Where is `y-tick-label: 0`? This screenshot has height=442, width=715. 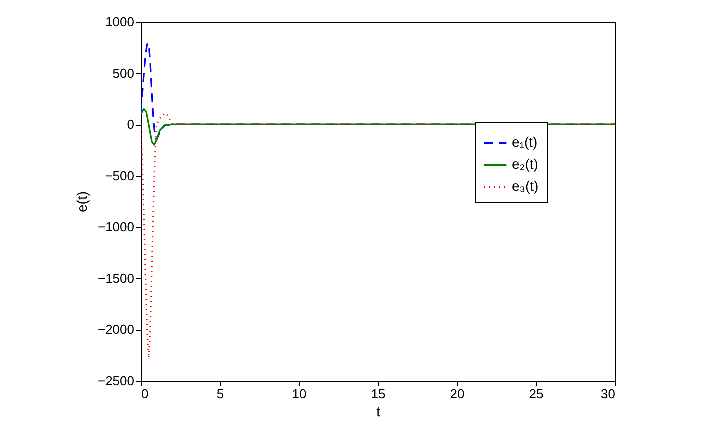
y-tick-label: 0 is located at coordinates (130, 124).